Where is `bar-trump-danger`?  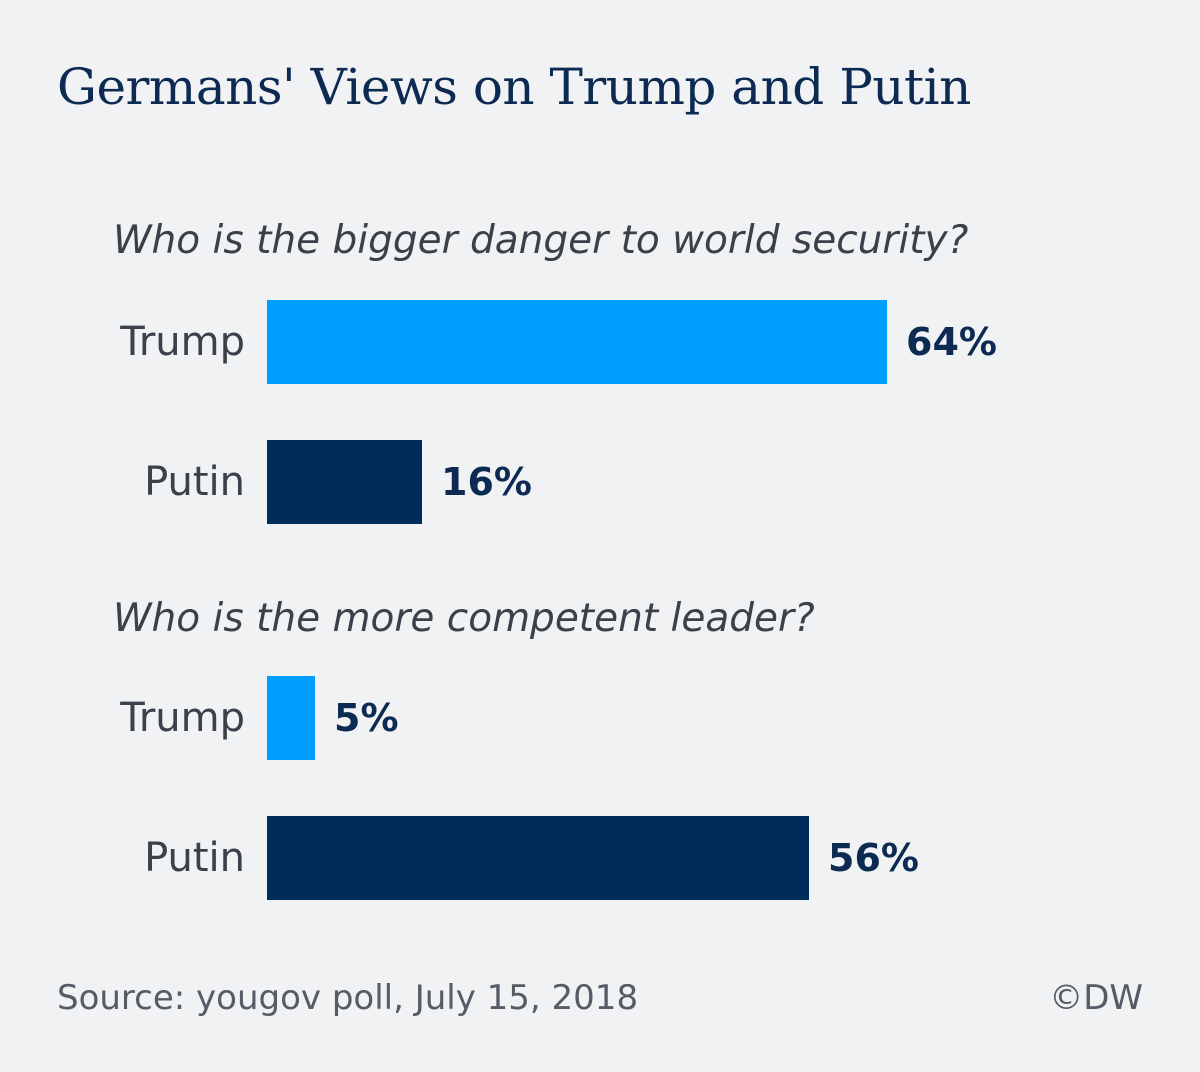
bar-trump-danger is located at coordinates (577, 342).